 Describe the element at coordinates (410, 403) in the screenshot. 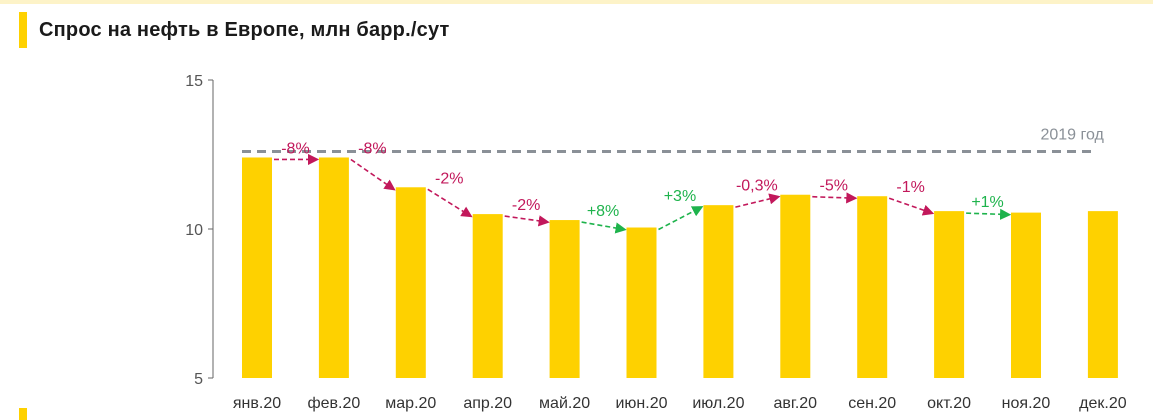

I see `x-tick-label: мар.20` at that location.